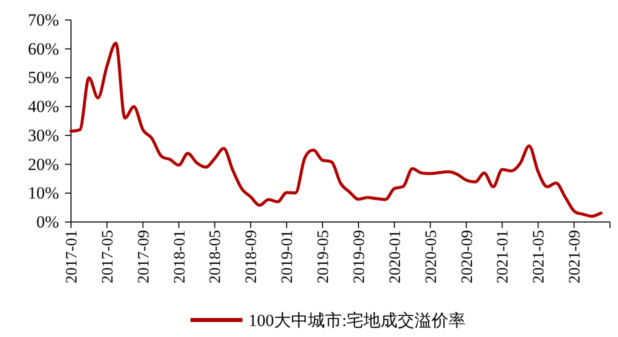  Describe the element at coordinates (43, 135) in the screenshot. I see `y-tick-label: 30%` at that location.